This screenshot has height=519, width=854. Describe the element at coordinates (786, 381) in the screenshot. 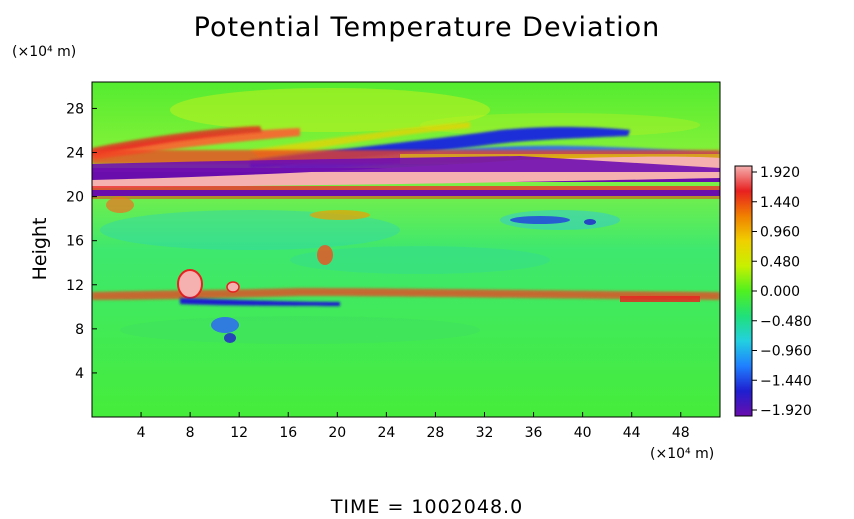

I see `colorbar-tick-label: −1.440` at that location.